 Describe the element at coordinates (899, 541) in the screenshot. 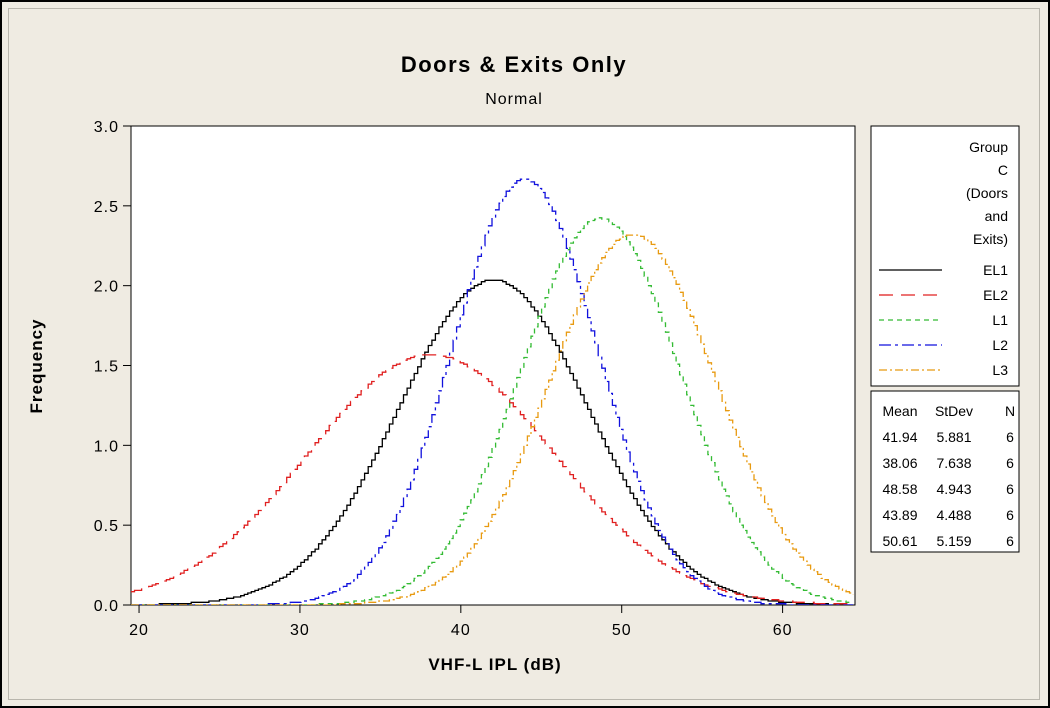

I see `stats-cell: 50.61` at that location.